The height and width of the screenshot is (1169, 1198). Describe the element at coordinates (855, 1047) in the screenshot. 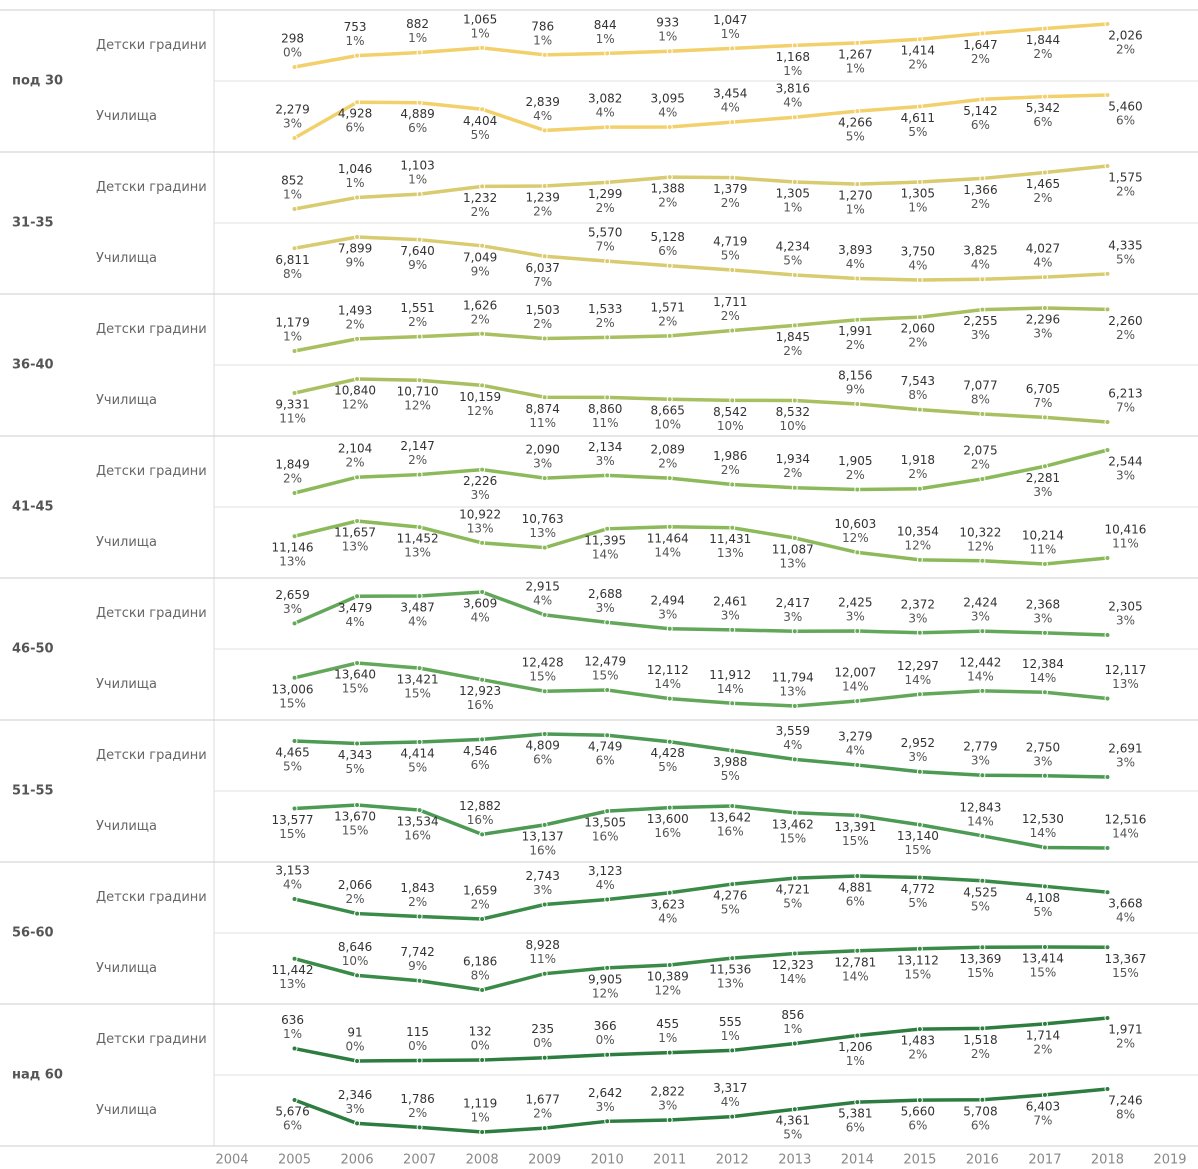

I see `value-label: 1,206` at that location.